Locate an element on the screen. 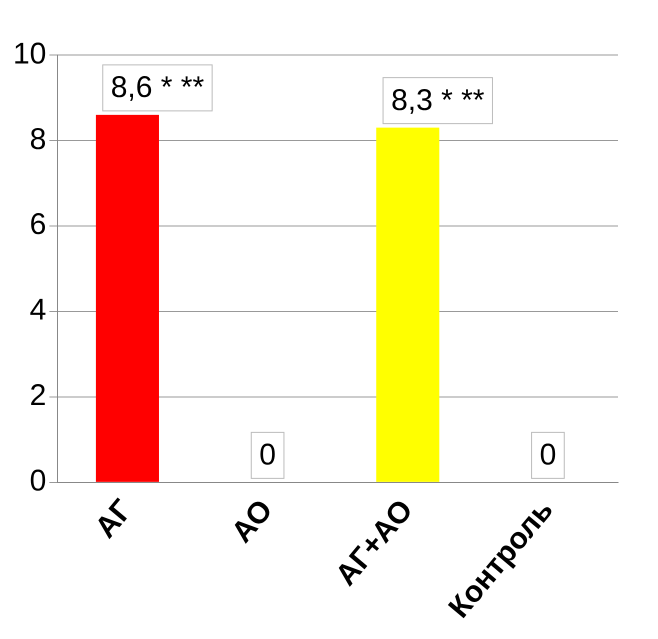  y-tick-label: 6 is located at coordinates (38, 225).